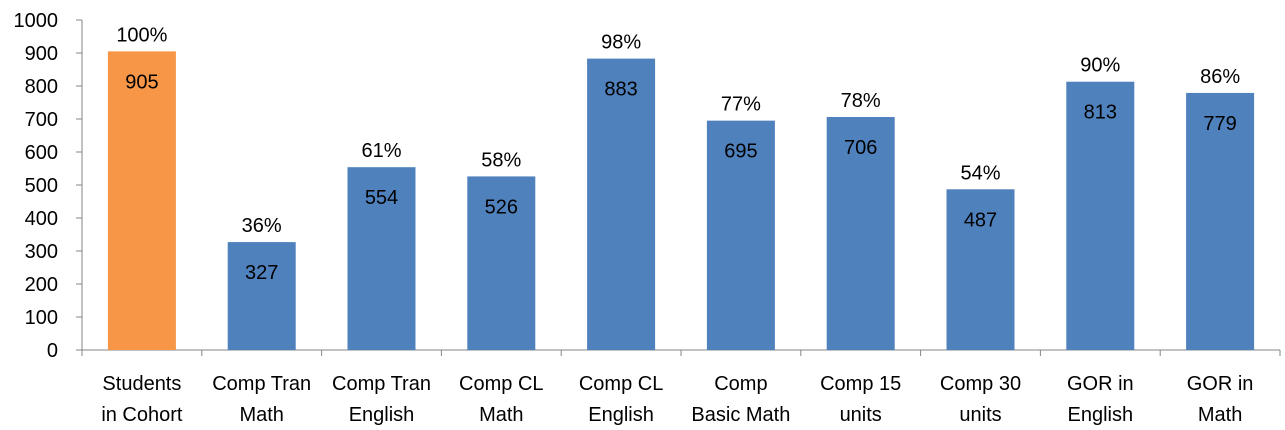 Image resolution: width=1285 pixels, height=430 pixels. Describe the element at coordinates (1220, 77) in the screenshot. I see `bar-percent-label: 86%` at that location.